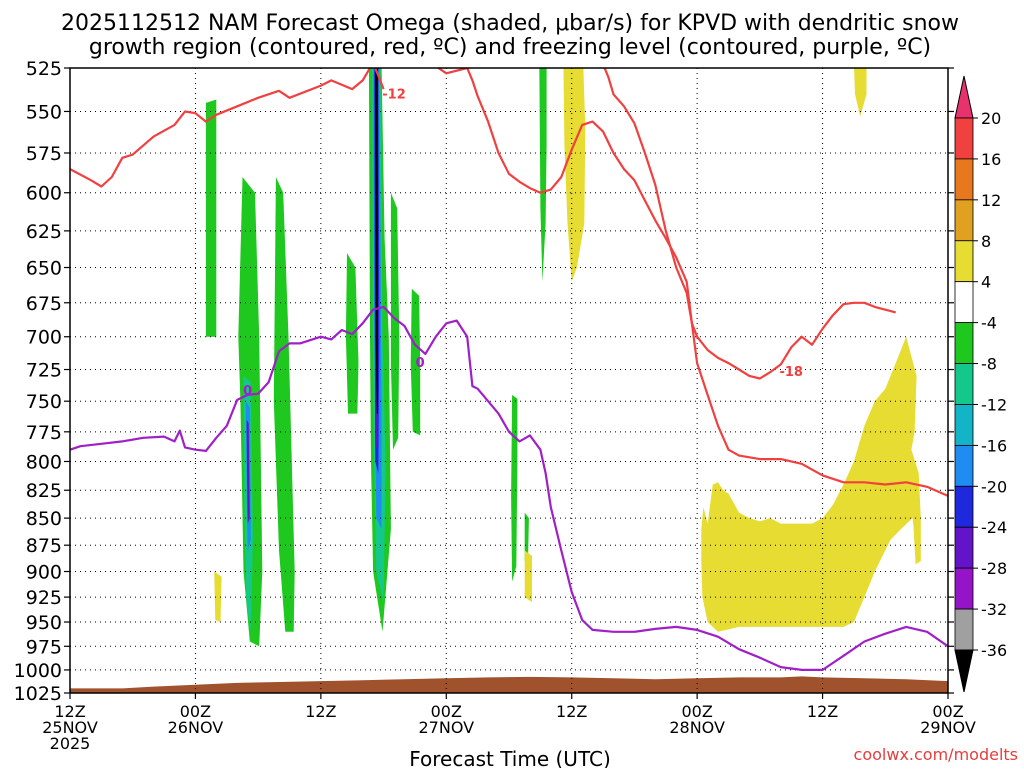 The image size is (1024, 772). Describe the element at coordinates (44, 519) in the screenshot. I see `y-tick-label-850: 850` at that location.